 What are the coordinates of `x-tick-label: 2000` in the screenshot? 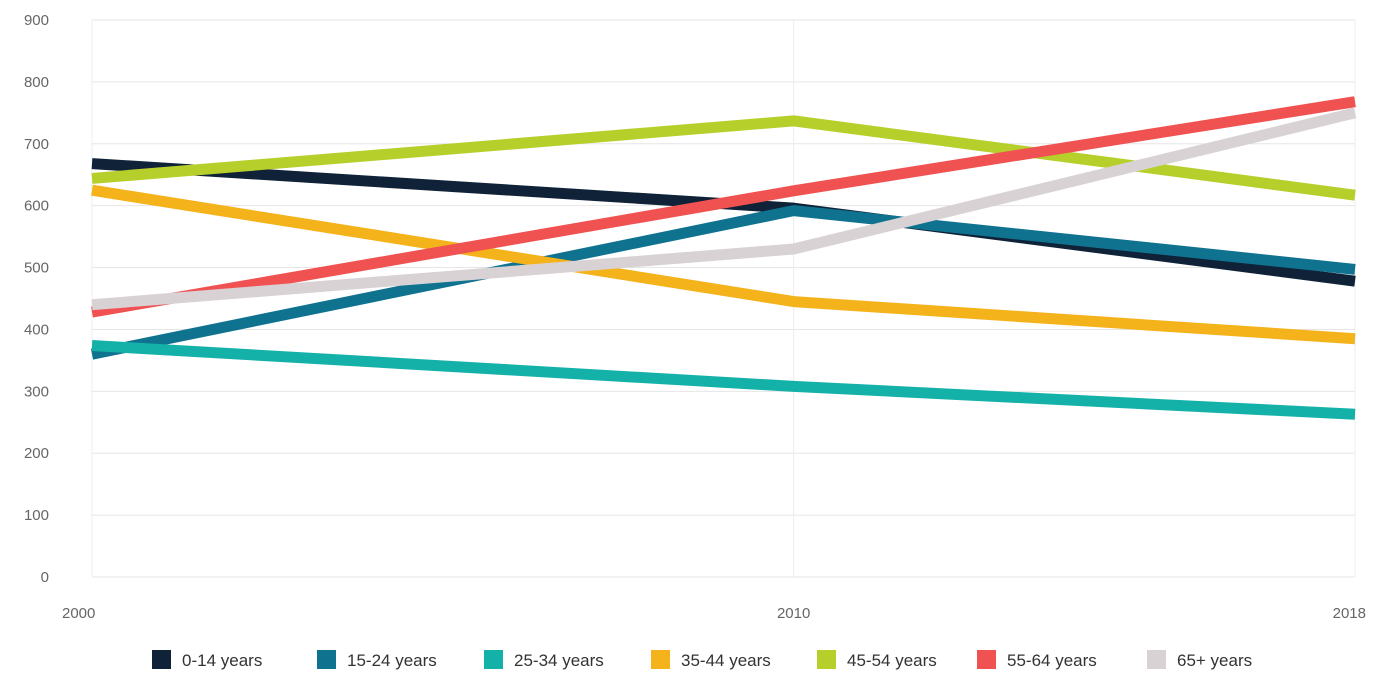 It's located at (78, 613).